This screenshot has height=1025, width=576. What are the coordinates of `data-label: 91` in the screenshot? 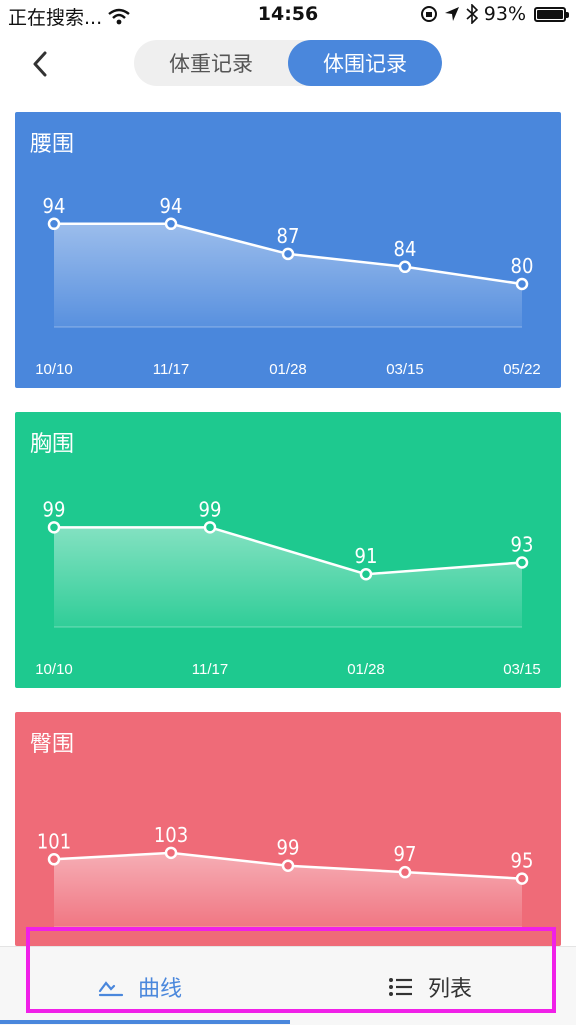 It's located at (366, 556).